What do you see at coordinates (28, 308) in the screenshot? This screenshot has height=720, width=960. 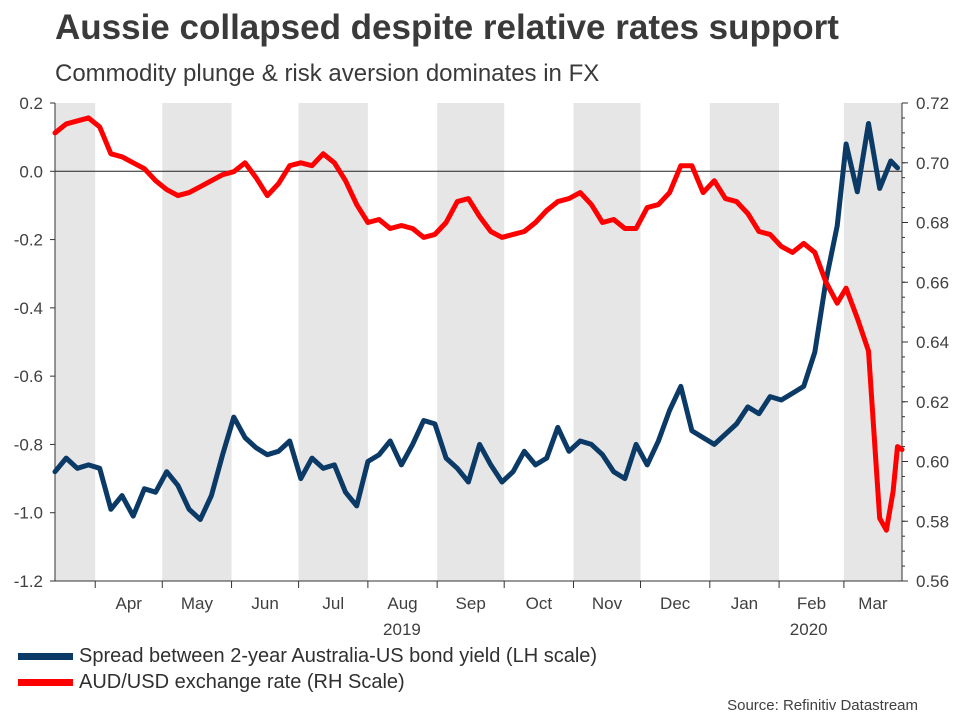 I see `left-tick-label: -0.4` at bounding box center [28, 308].